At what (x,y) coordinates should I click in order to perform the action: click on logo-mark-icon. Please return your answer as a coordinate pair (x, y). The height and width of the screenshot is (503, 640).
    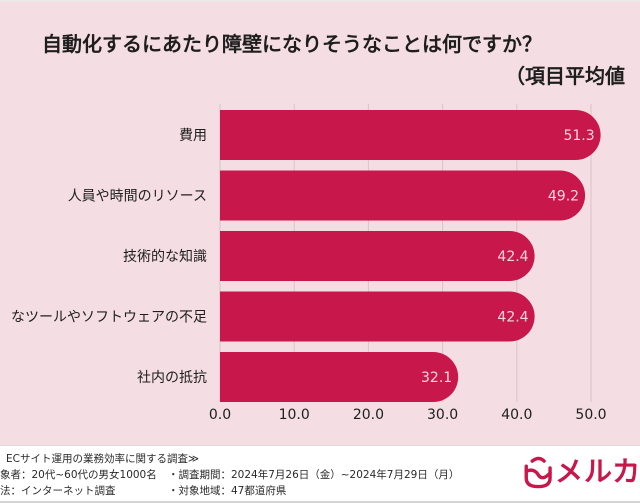
    Looking at the image, I should click on (538, 472).